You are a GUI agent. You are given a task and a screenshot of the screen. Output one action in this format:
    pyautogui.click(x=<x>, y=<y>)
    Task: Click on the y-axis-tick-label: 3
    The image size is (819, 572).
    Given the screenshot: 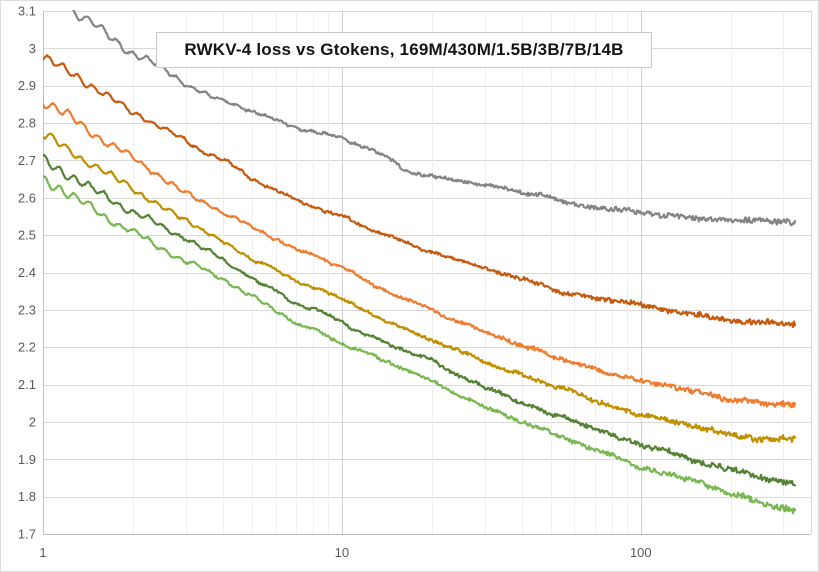 What is the action you would take?
    pyautogui.click(x=32, y=48)
    